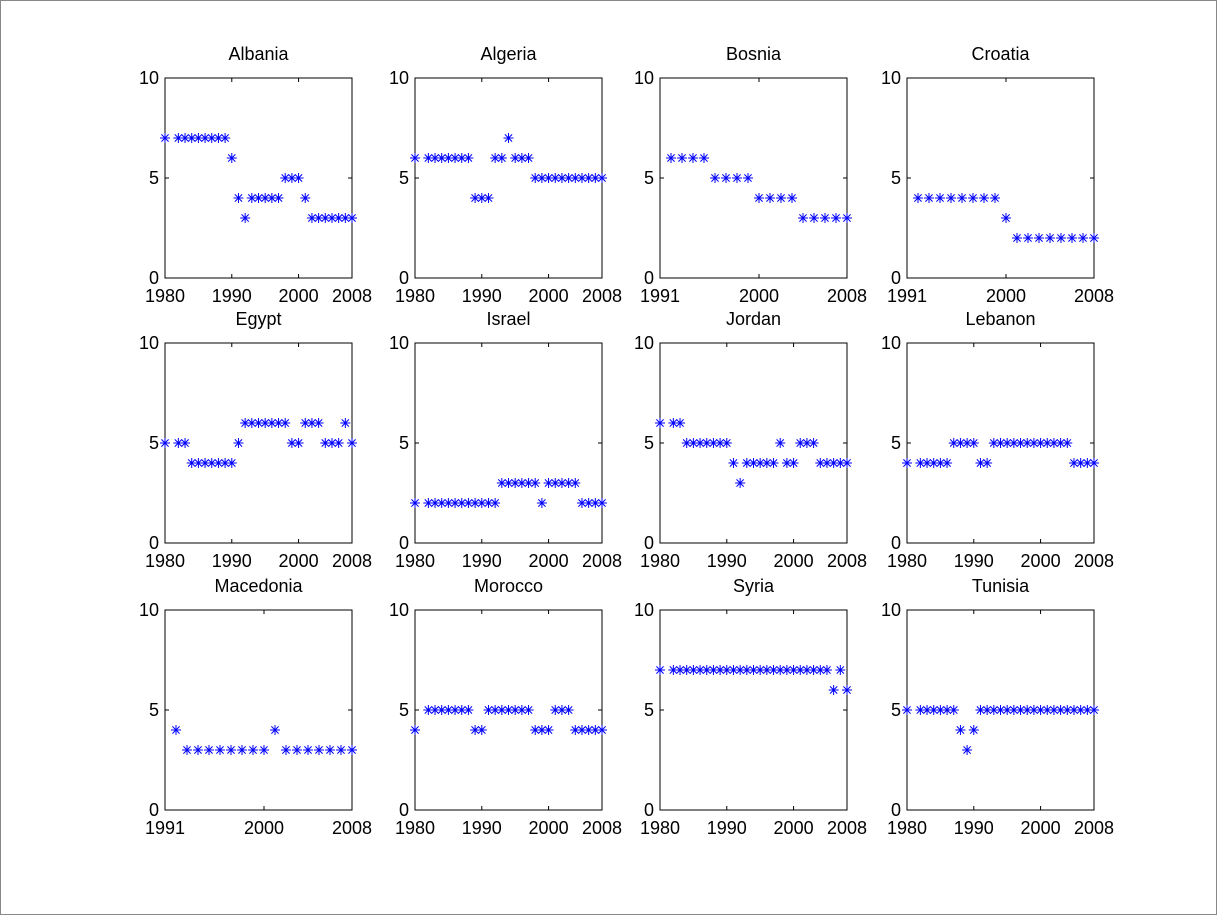  What do you see at coordinates (255, 175) in the screenshot?
I see `subplot: Albania 1980 1990 2000 2008 0 5 10` at bounding box center [255, 175].